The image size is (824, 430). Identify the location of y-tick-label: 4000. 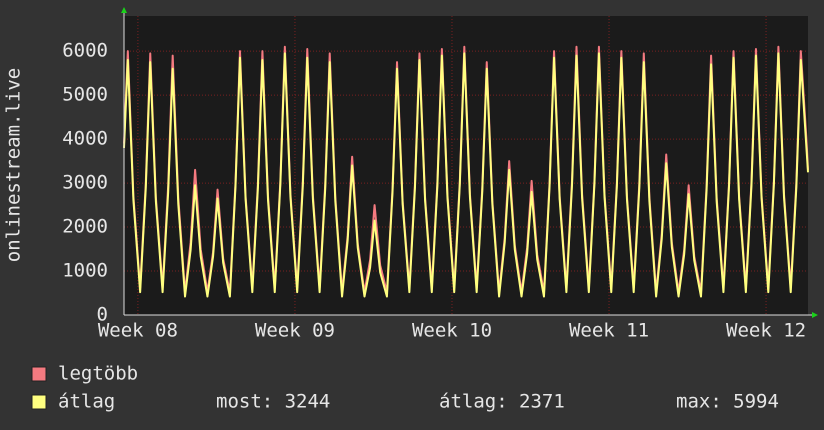
(85, 139).